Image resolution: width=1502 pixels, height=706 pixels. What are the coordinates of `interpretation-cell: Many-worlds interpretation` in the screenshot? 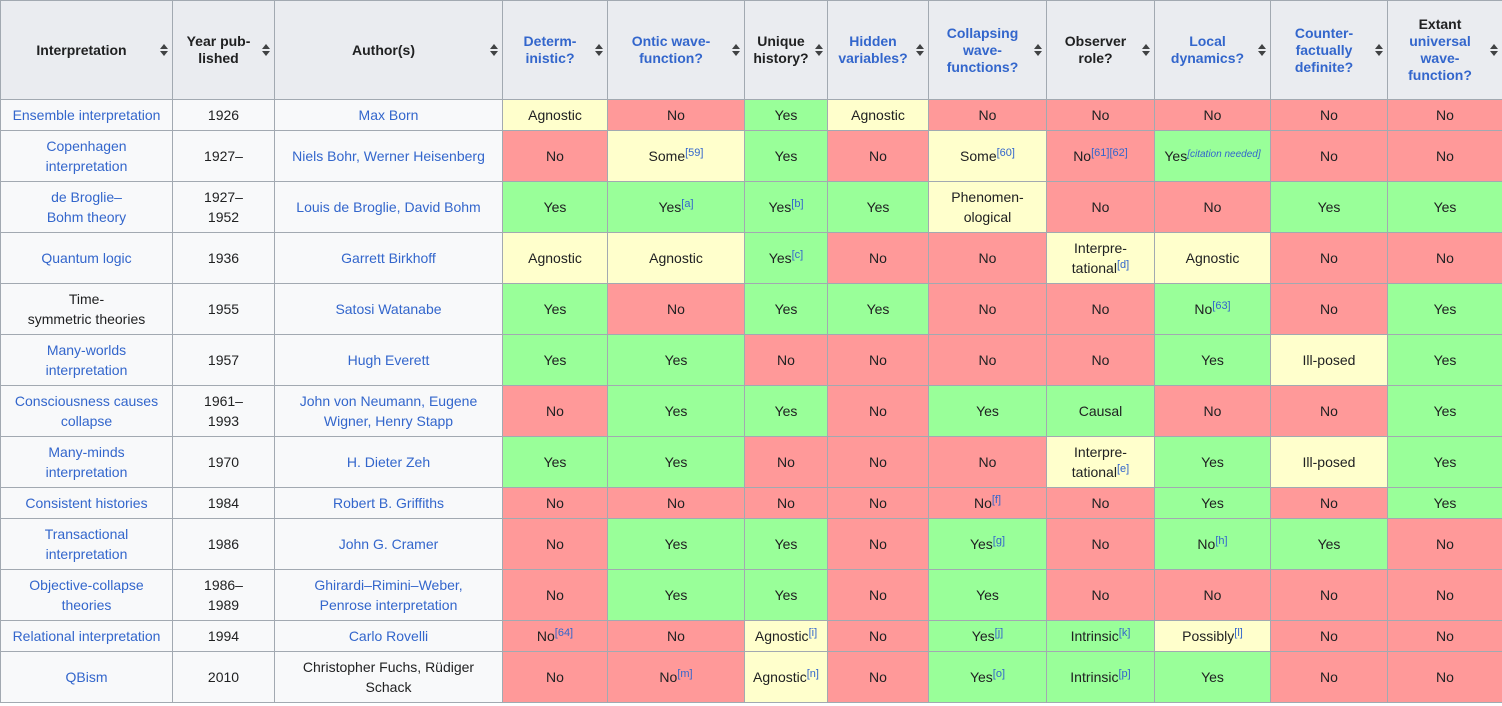 It's located at (86, 360).